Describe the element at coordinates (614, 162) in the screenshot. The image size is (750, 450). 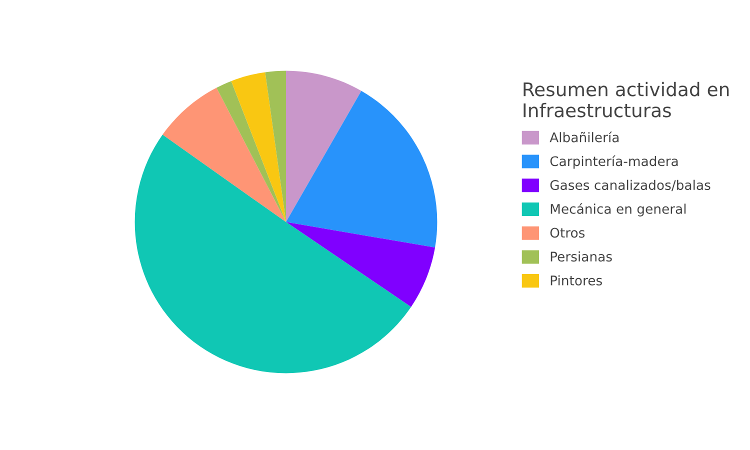
I see `legend-label: Carpintería-madera` at that location.